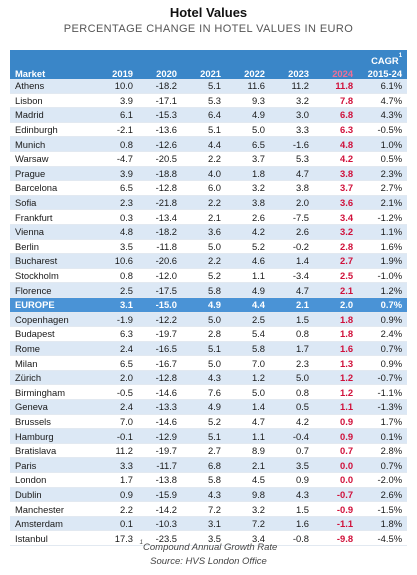 This screenshot has width=417, height=575. What do you see at coordinates (52, 538) in the screenshot?
I see `market-cell: Istanbul` at bounding box center [52, 538].